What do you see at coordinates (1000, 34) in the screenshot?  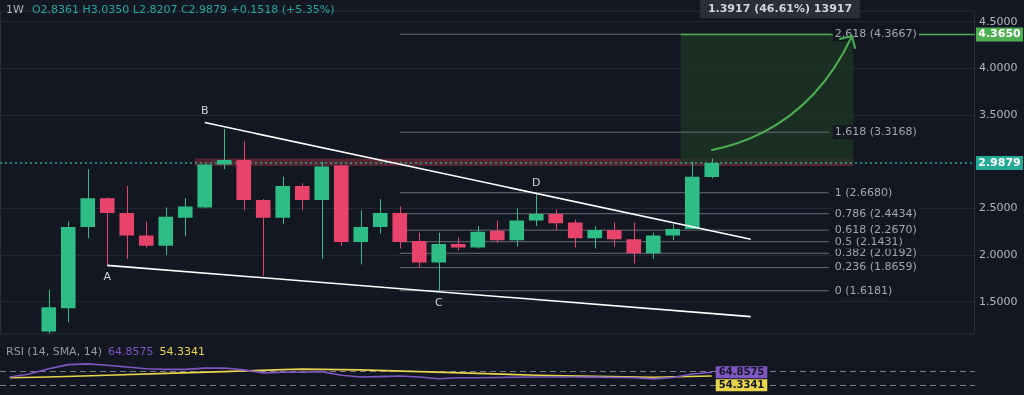 I see `ref-line-label: 4.3650` at bounding box center [1000, 34].